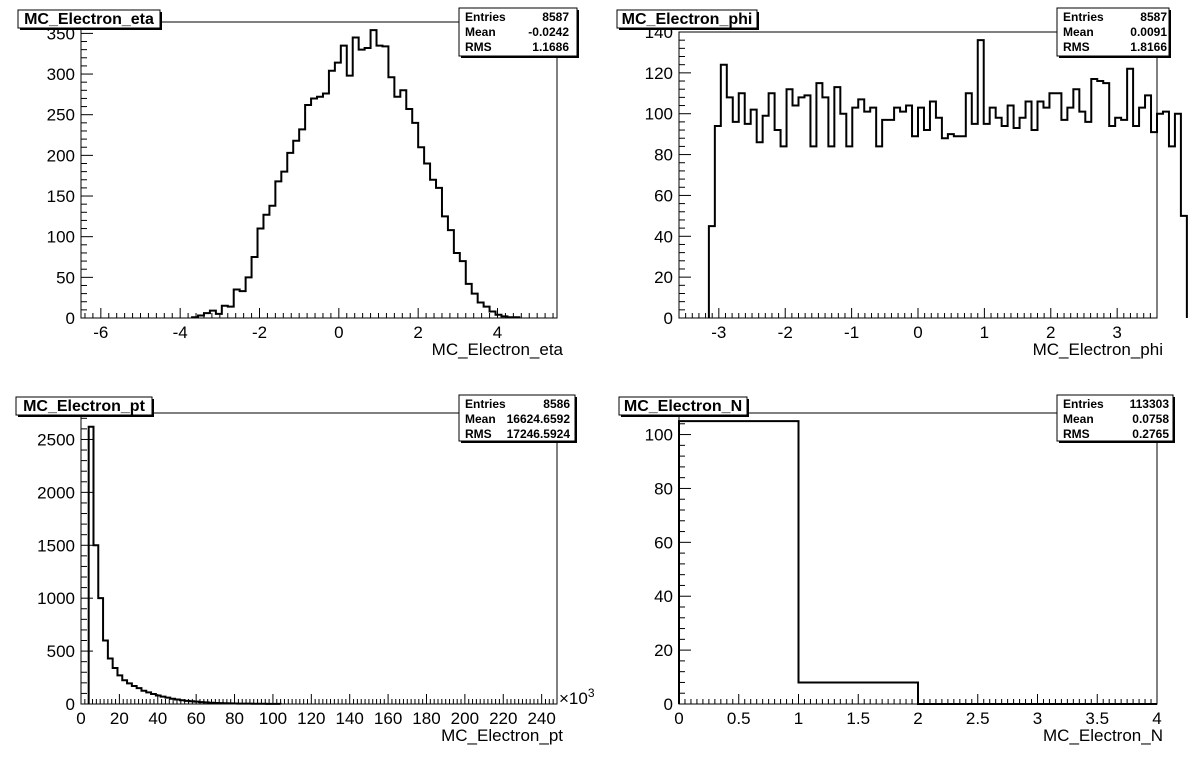  I want to click on y-tick-label: 250, so click(61, 115).